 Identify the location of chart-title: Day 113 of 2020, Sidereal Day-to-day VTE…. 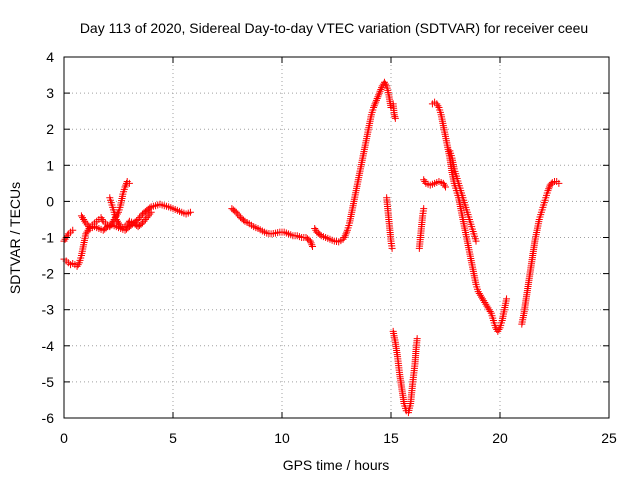
(334, 28).